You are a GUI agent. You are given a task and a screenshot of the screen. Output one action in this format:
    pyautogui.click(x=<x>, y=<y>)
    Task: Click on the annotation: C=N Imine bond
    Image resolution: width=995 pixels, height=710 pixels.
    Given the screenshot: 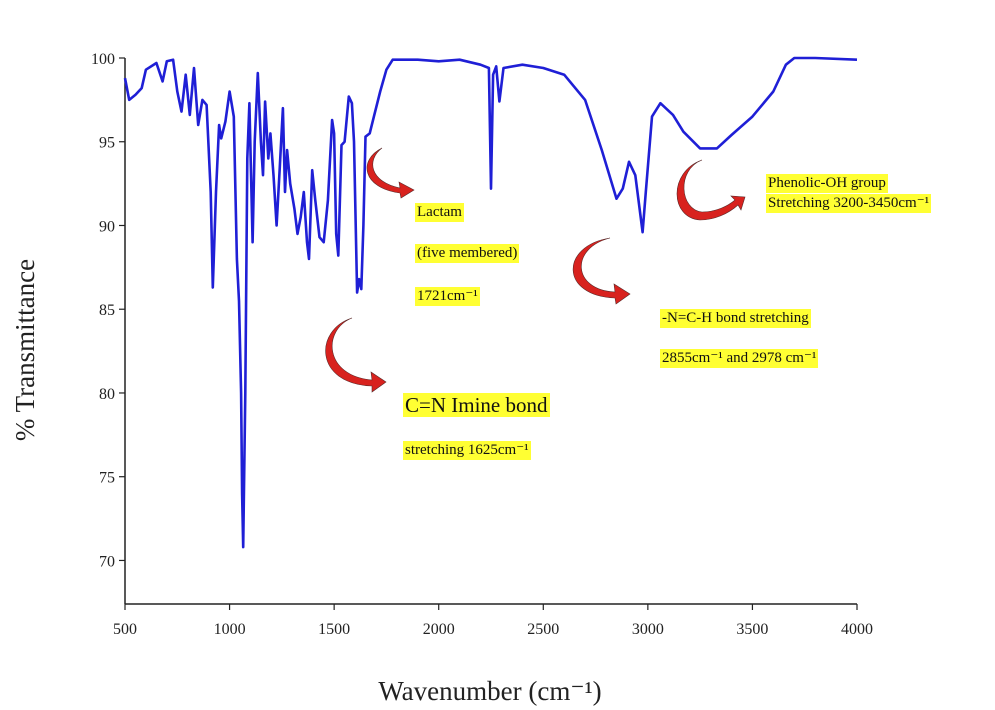 What is the action you would take?
    pyautogui.click(x=476, y=405)
    